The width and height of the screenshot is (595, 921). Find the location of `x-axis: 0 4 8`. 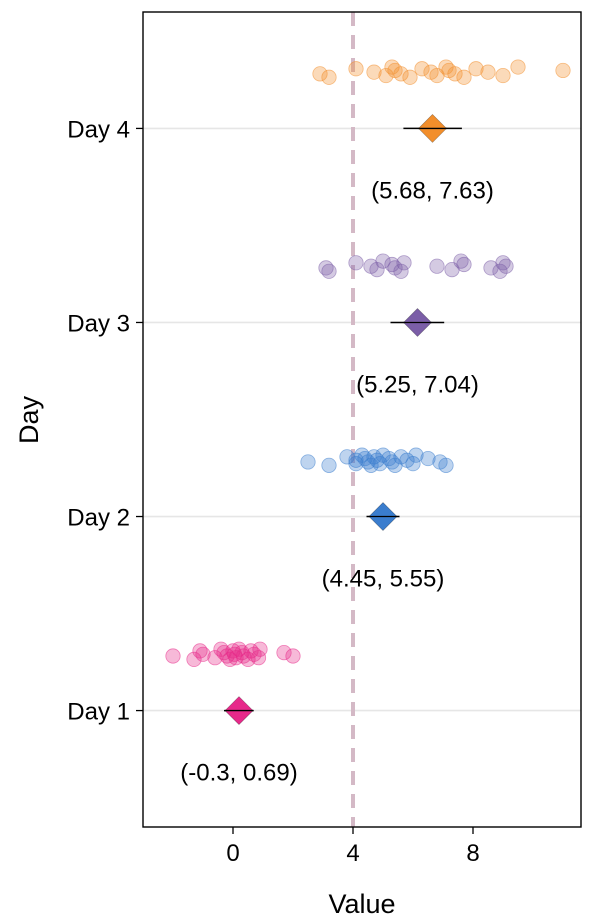

x-axis: 0 4 8 is located at coordinates (353, 847).